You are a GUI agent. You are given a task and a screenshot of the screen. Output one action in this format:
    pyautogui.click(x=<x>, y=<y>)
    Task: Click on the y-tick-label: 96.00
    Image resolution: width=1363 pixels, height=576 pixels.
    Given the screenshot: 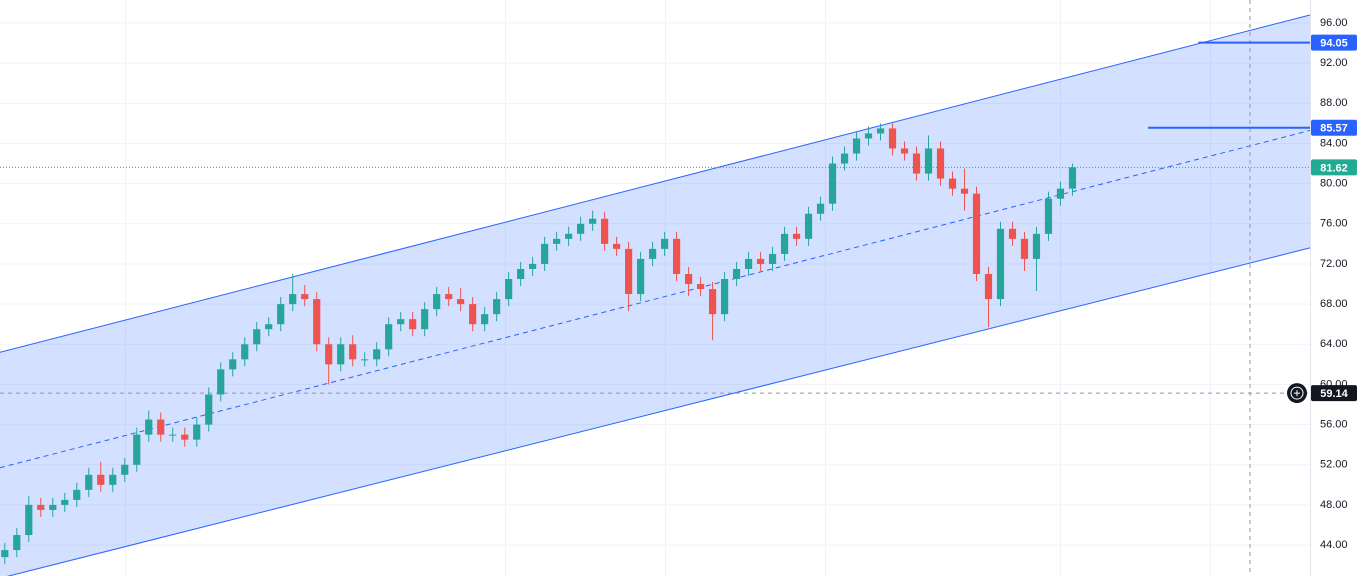 What is the action you would take?
    pyautogui.click(x=1334, y=23)
    